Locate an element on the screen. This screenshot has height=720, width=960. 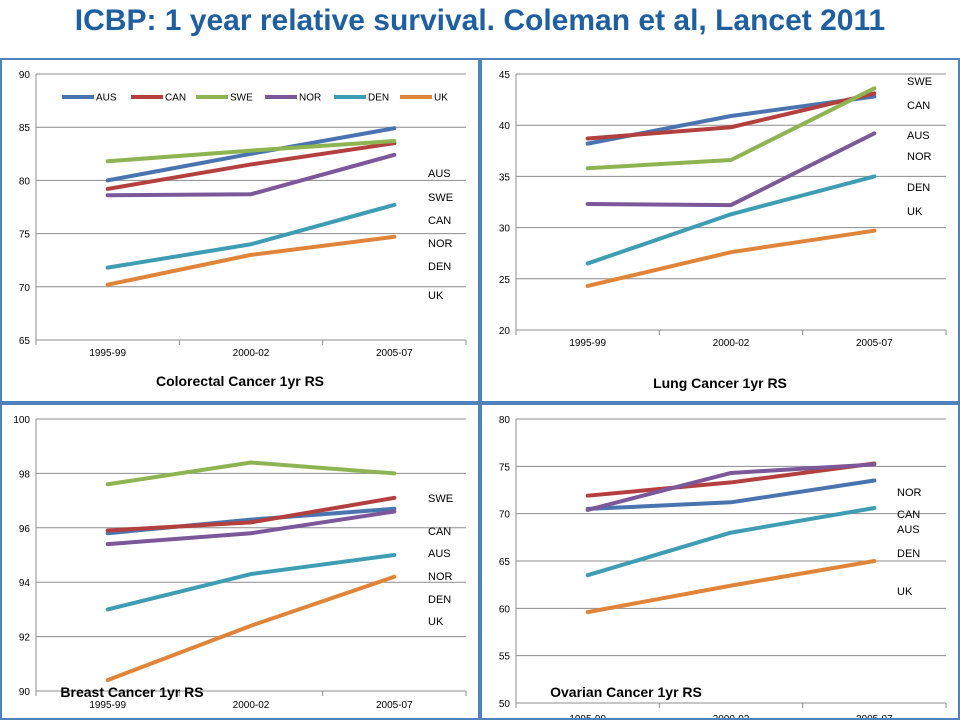
lung-chart-title: Lung Cancer 1yr RS is located at coordinates (720, 383).